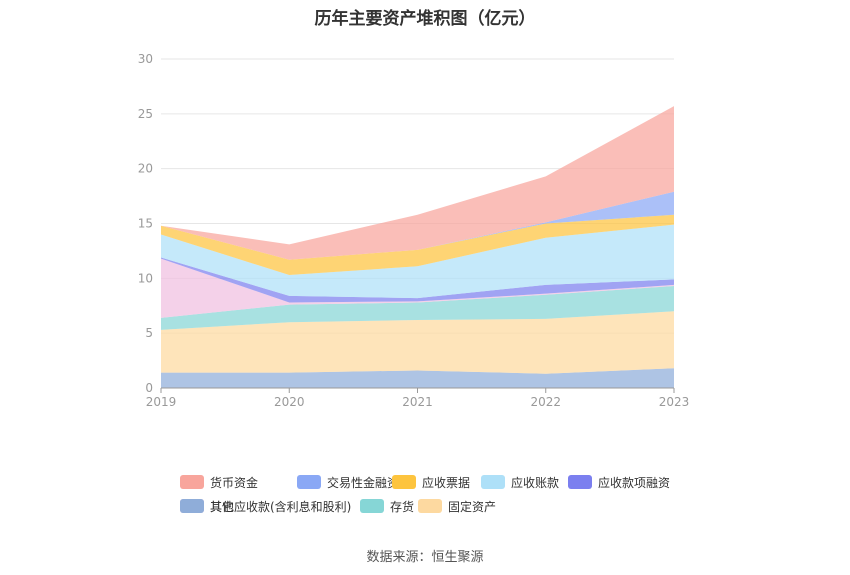 This screenshot has width=850, height=575. Describe the element at coordinates (234, 482) in the screenshot. I see `legend-label: 货币资金` at that location.